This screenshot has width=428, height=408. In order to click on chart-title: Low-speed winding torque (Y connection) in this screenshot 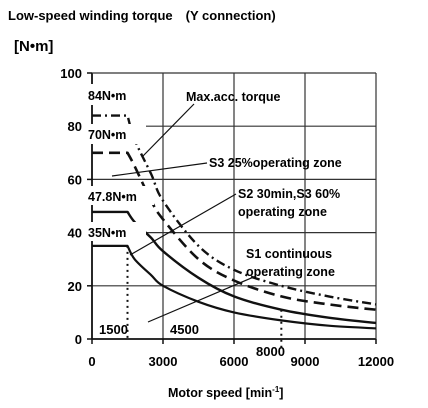, I will do `click(142, 15)`.